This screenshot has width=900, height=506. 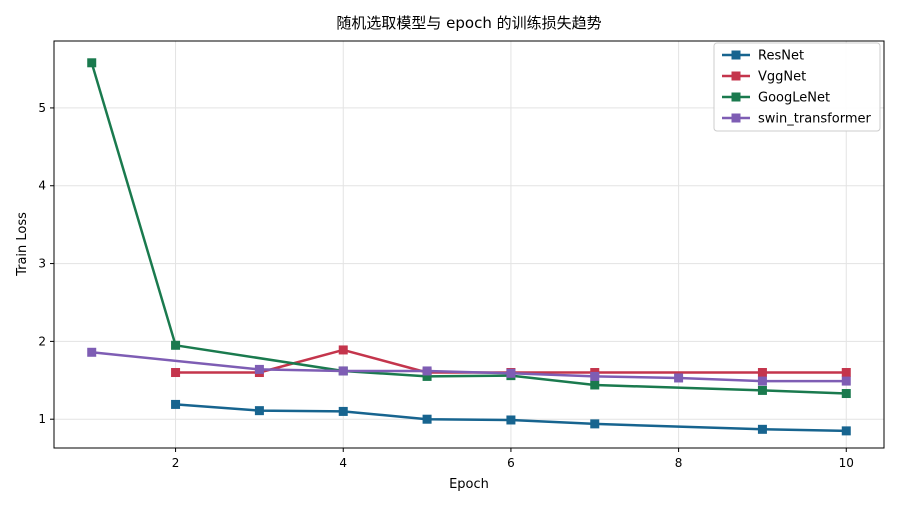 I want to click on y-tick-label: 2, so click(x=42, y=341).